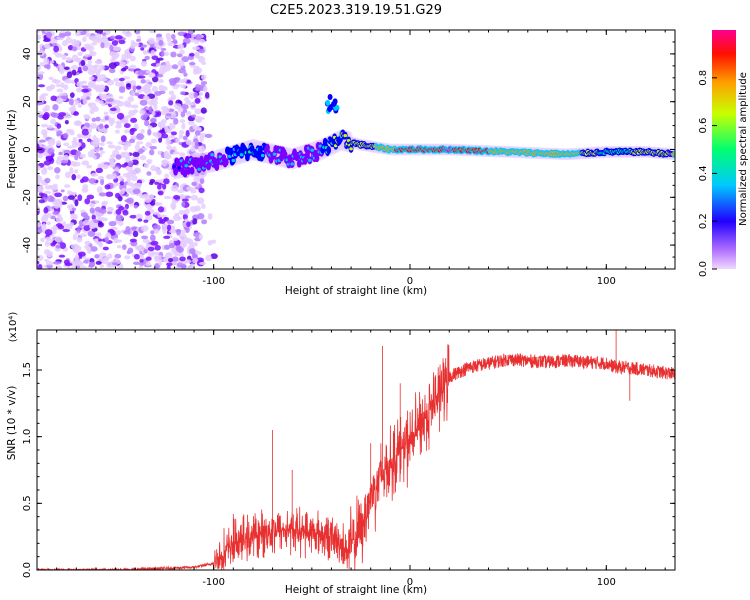 This screenshot has width=750, height=600. Describe the element at coordinates (410, 582) in the screenshot. I see `snr-x-tick-label: 0` at that location.